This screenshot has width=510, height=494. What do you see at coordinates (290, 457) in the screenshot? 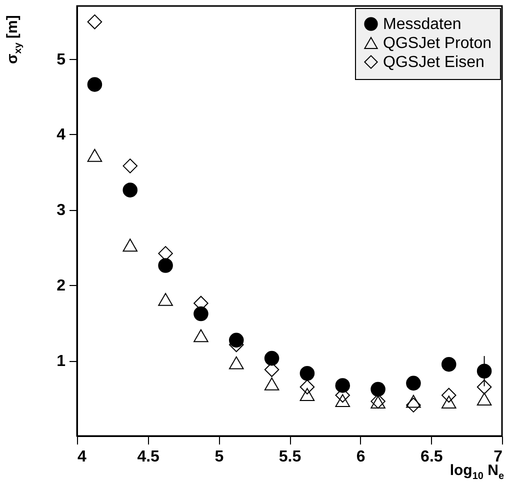
I see `x-tick-label: 5.5` at bounding box center [290, 457].